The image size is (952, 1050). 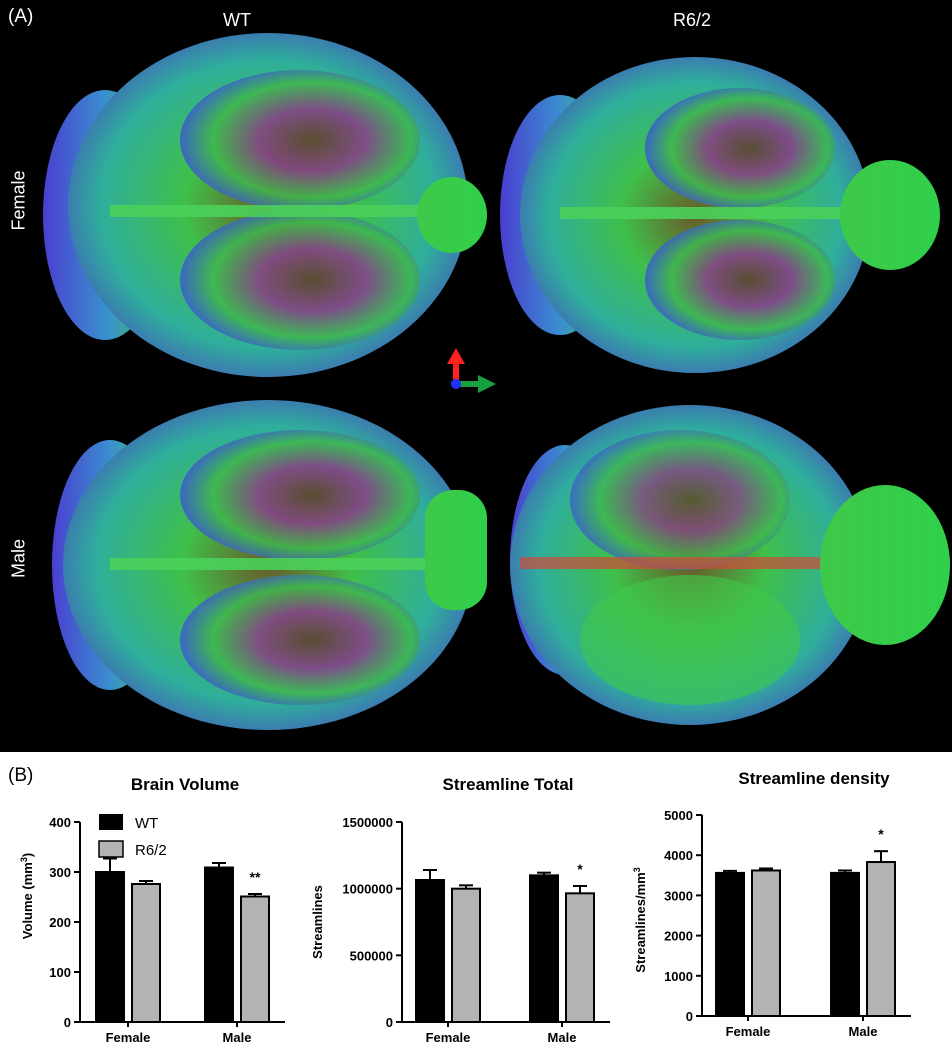 I want to click on y-tick-label: 1000, so click(x=678, y=976).